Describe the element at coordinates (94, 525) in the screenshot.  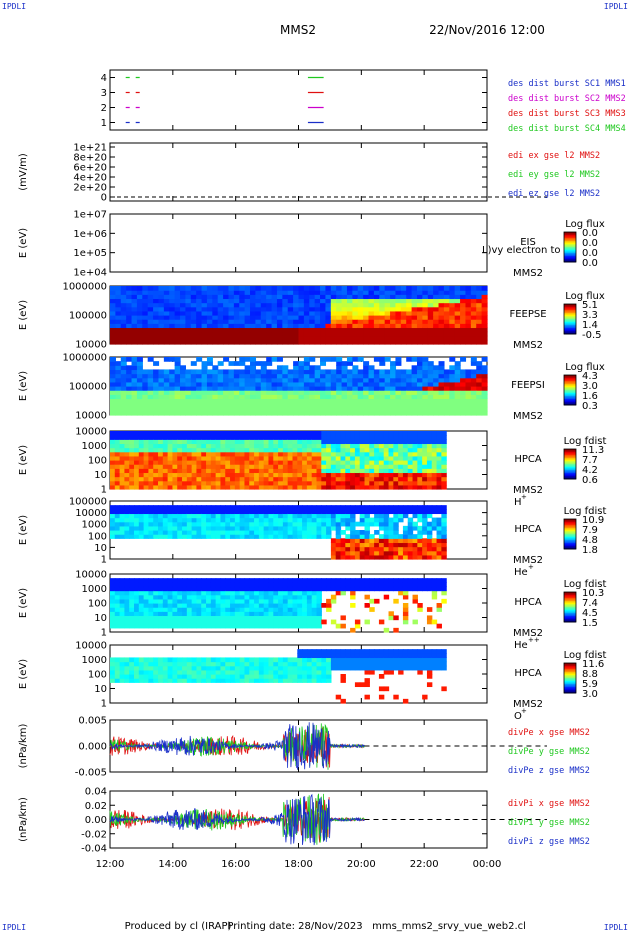
I see `y-tick-label: 1000` at that location.